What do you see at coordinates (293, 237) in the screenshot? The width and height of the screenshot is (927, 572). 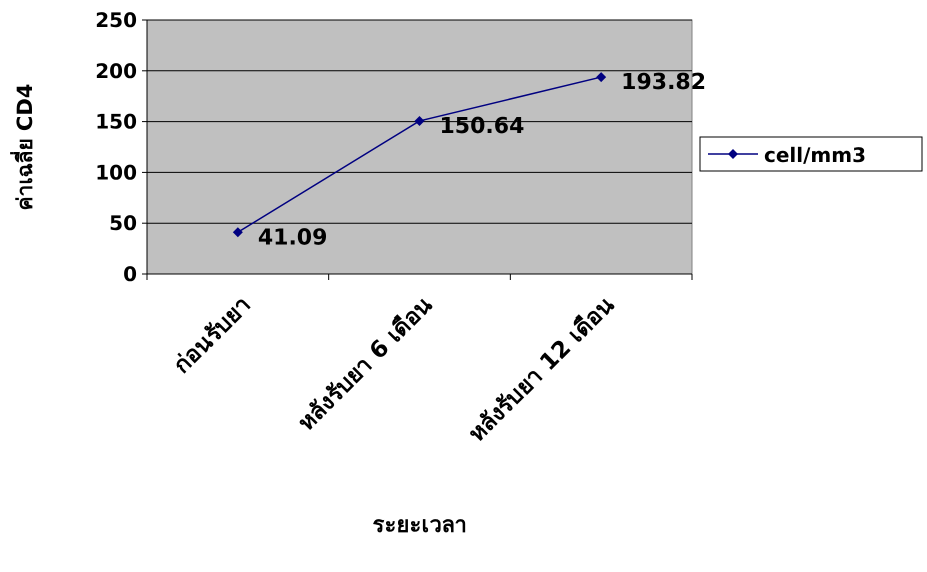 I see `data-label: 41.09` at bounding box center [293, 237].